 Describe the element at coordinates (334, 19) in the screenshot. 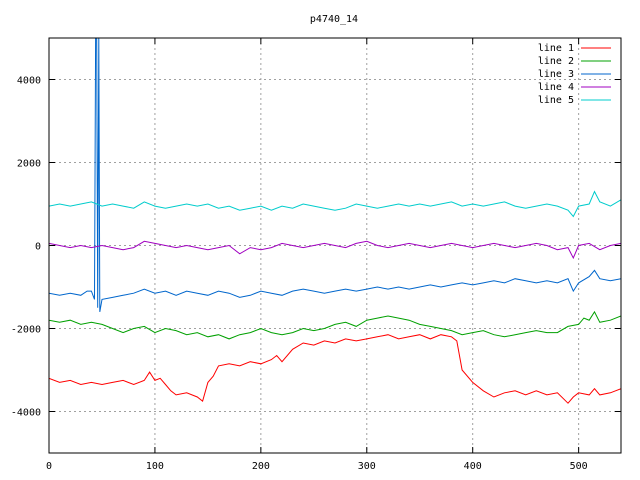

I see `chart-title: p4740_14` at that location.